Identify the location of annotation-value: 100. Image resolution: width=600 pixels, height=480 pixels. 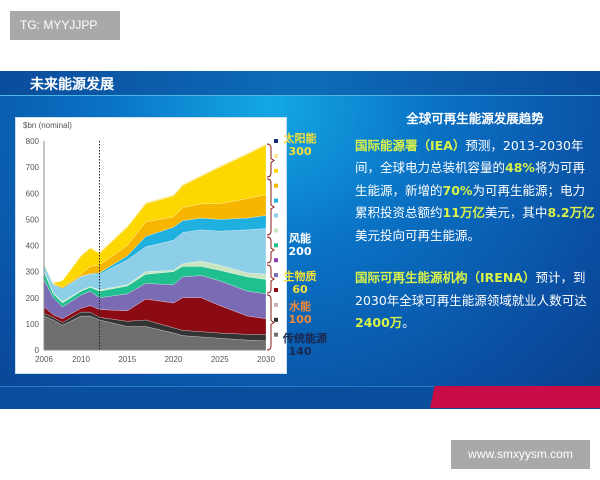
(300, 319).